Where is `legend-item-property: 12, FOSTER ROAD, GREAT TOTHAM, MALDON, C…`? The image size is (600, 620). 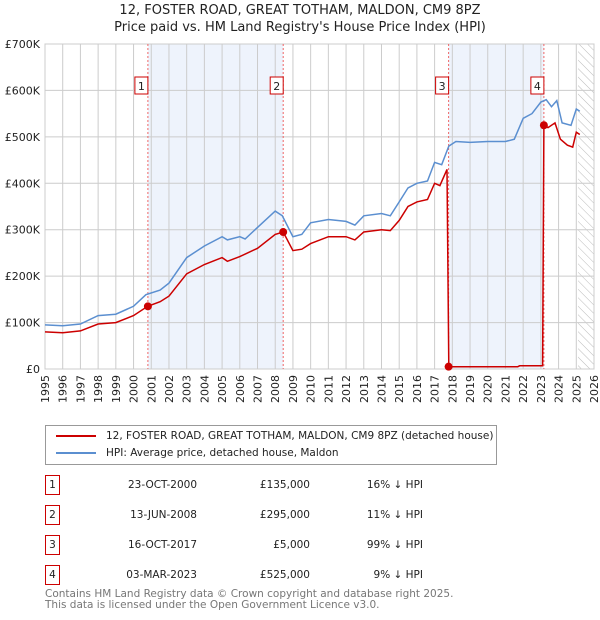 legend-item-property: 12, FOSTER ROAD, GREAT TOTHAM, MALDON, C… is located at coordinates (274, 436).